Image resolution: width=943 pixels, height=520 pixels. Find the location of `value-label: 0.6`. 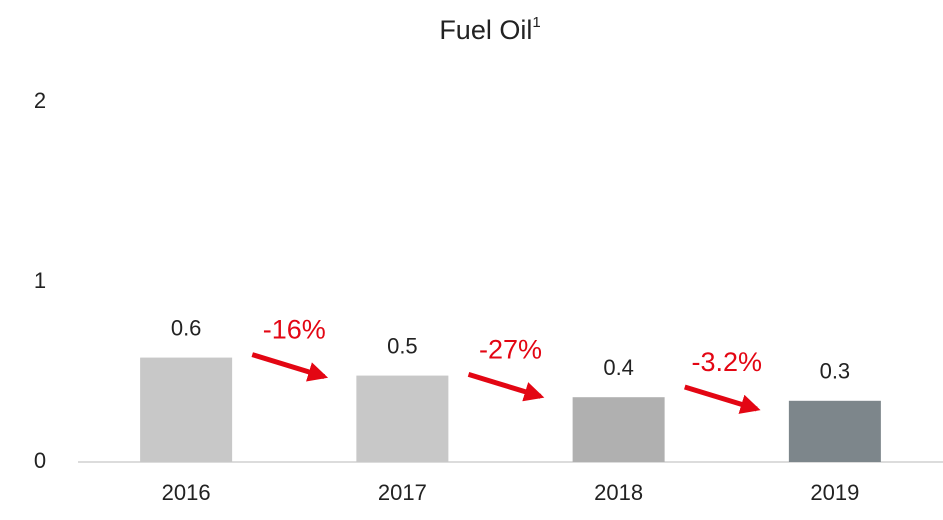

value-label: 0.6 is located at coordinates (186, 327).